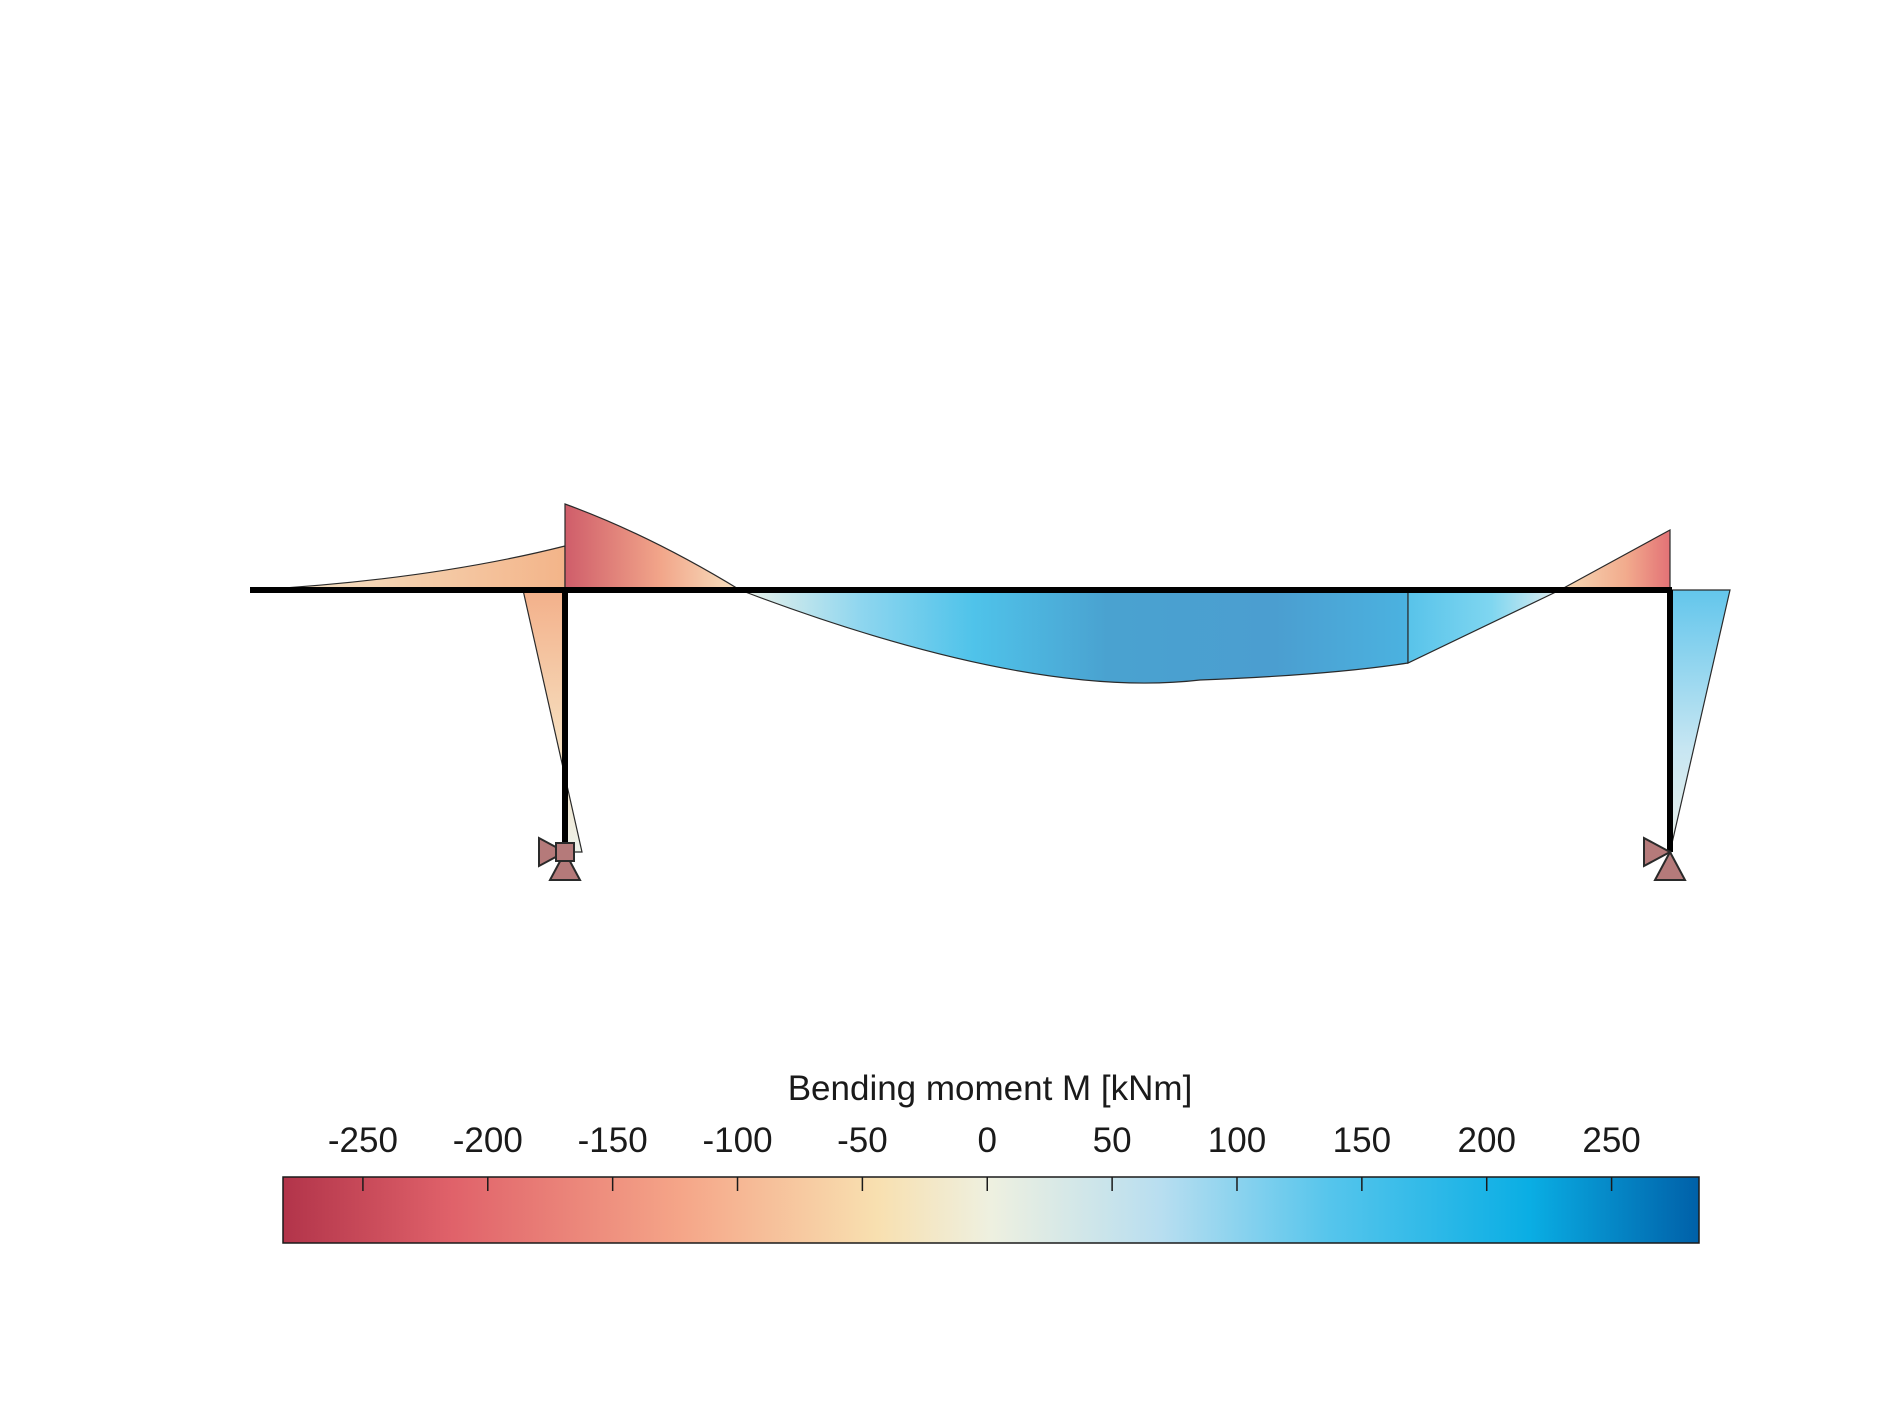 Image resolution: width=1890 pixels, height=1417 pixels. What do you see at coordinates (1611, 1140) in the screenshot?
I see `colorbar-tick-label: 250` at bounding box center [1611, 1140].